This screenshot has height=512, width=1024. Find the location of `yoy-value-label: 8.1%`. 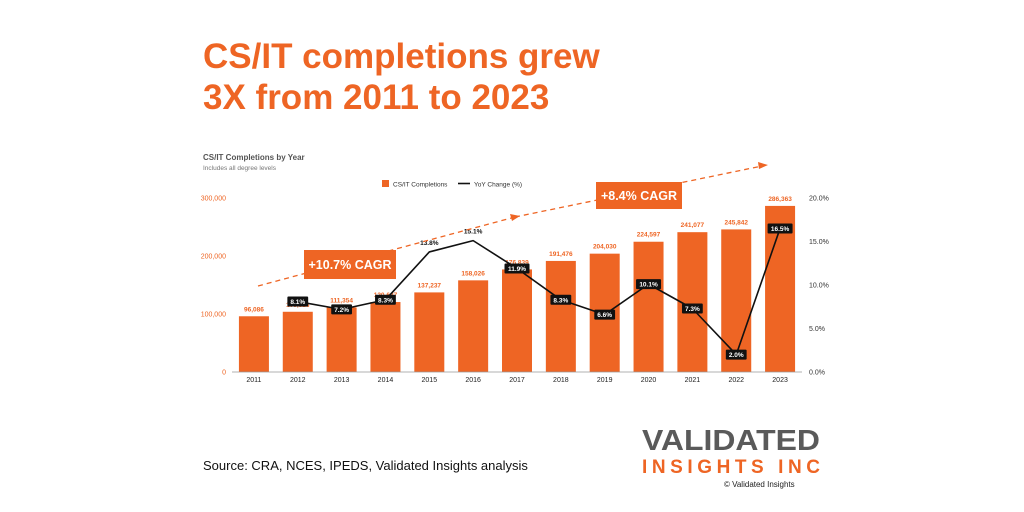

yoy-value-label: 8.1% is located at coordinates (297, 302).